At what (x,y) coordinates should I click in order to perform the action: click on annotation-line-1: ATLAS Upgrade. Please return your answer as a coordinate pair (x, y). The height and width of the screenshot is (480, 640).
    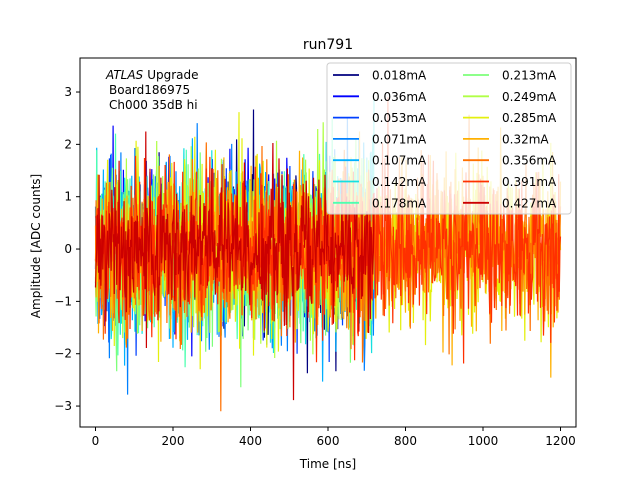
    Looking at the image, I should click on (152, 75).